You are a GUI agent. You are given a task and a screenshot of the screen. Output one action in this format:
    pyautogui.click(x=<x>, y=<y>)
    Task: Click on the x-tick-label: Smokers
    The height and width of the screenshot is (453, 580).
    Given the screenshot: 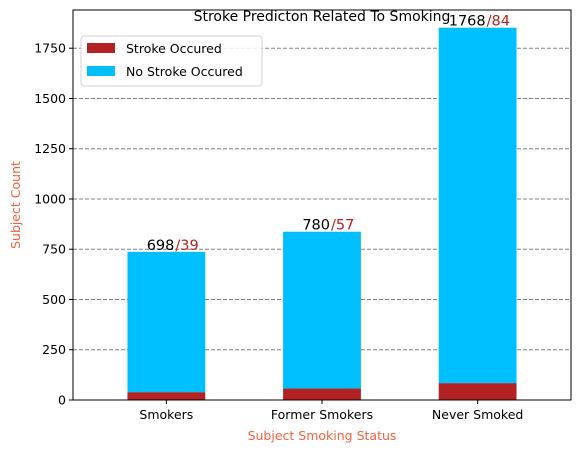 What is the action you would take?
    pyautogui.click(x=166, y=414)
    